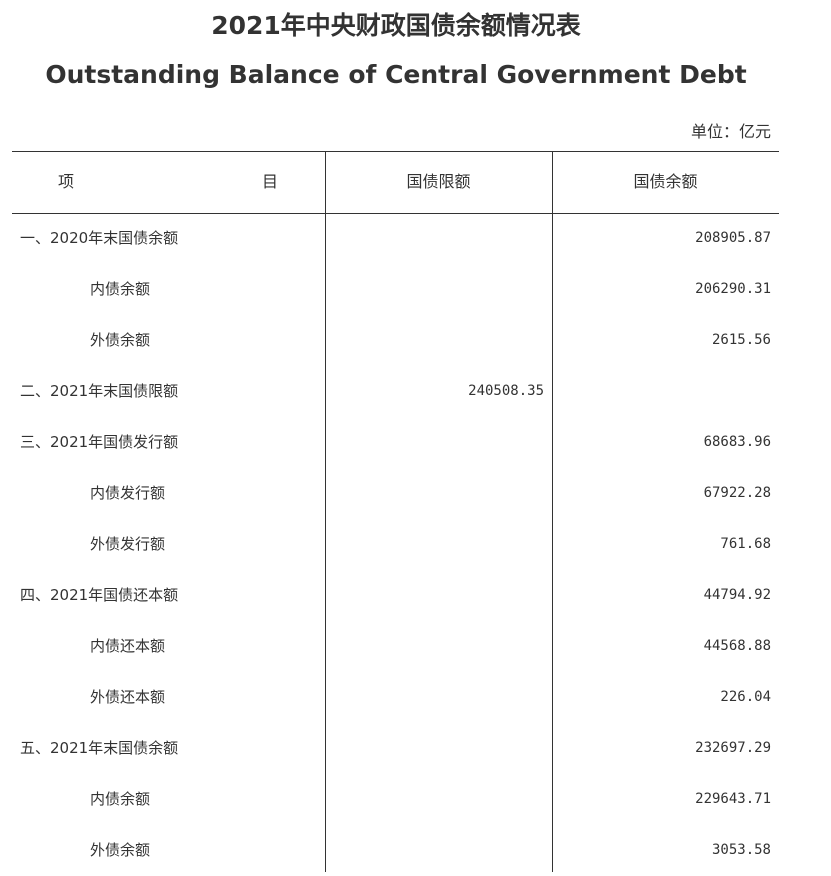 The height and width of the screenshot is (876, 831). Describe the element at coordinates (128, 697) in the screenshot. I see `row-label: 外债还本额` at that location.